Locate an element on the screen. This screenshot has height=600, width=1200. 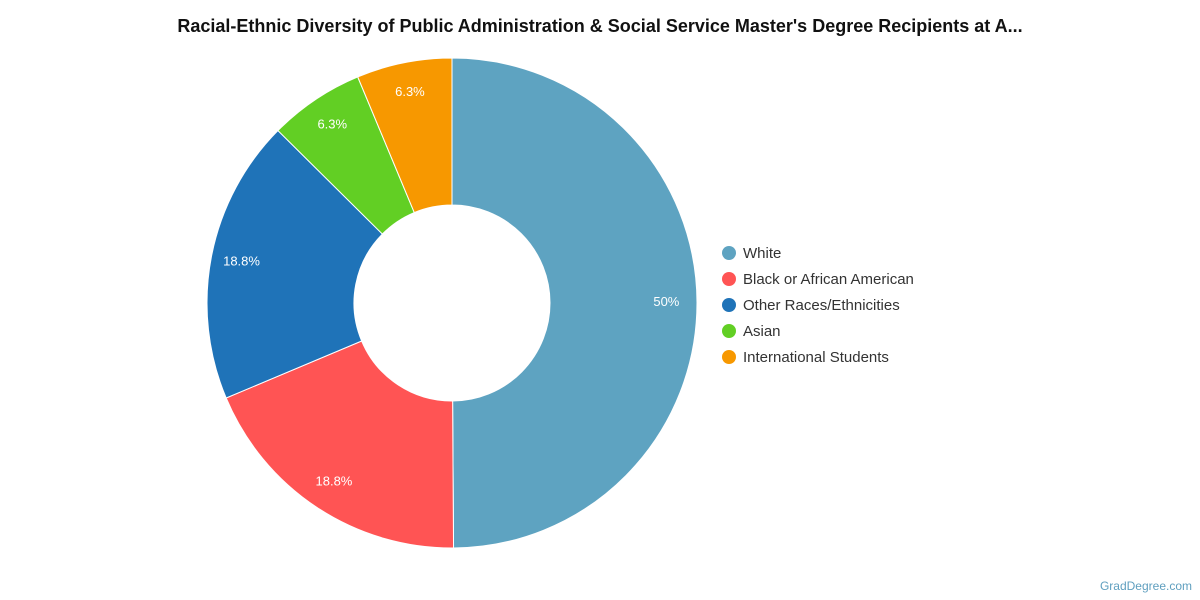
slice-label-3: 6.3% is located at coordinates (332, 124).